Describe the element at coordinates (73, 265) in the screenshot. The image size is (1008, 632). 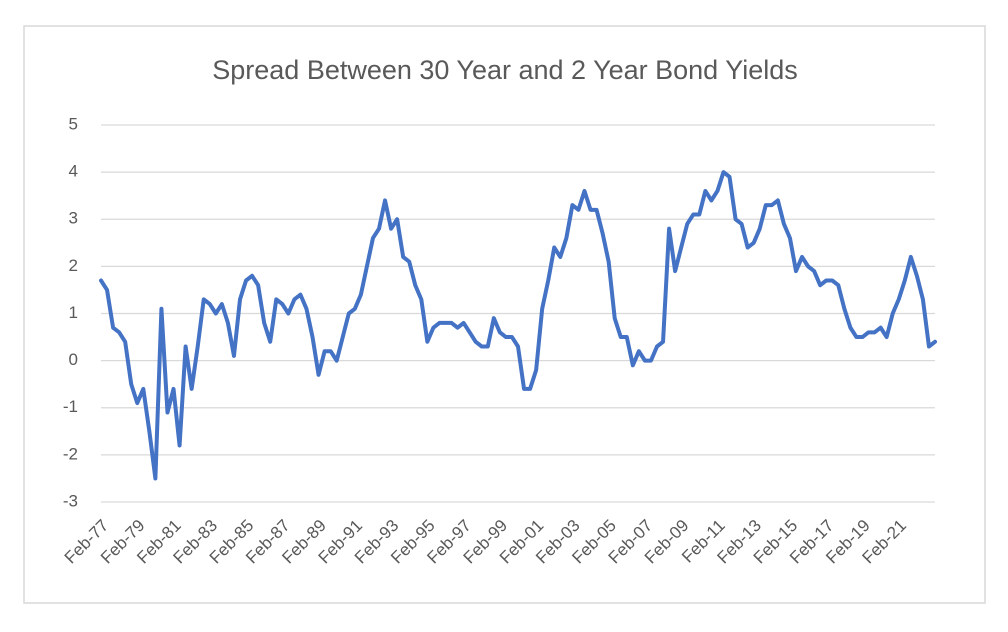
I see `y-tick-label: 2` at that location.